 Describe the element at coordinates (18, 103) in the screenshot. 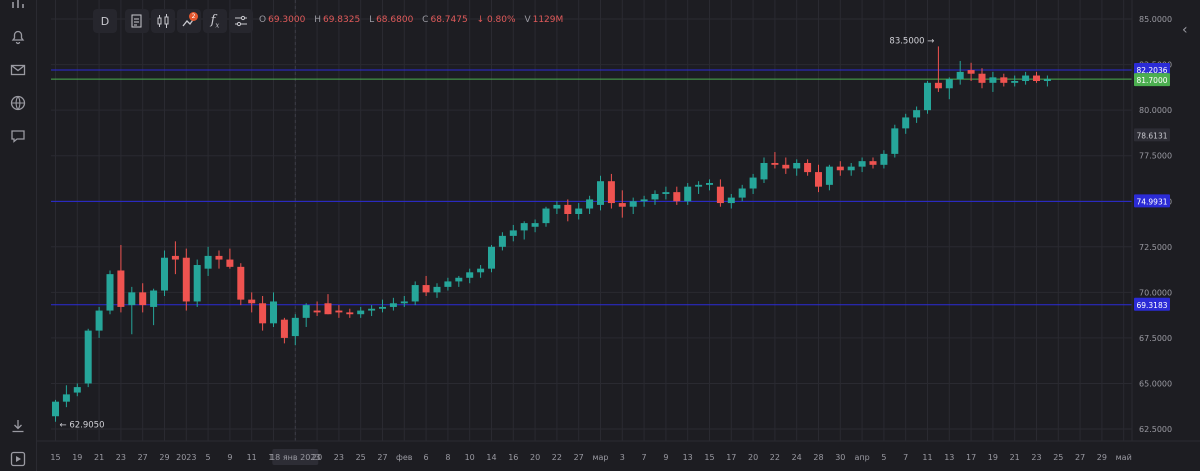

I see `globe-icon` at that location.